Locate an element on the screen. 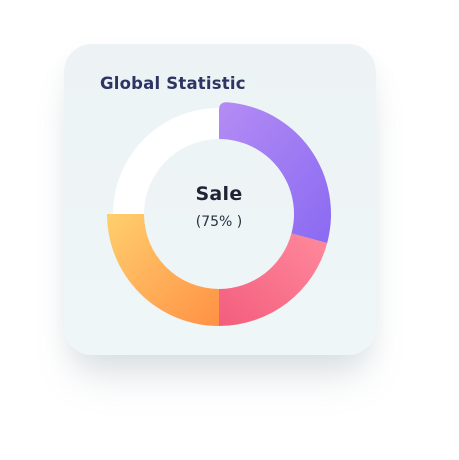  center-label: Sale is located at coordinates (219, 194).